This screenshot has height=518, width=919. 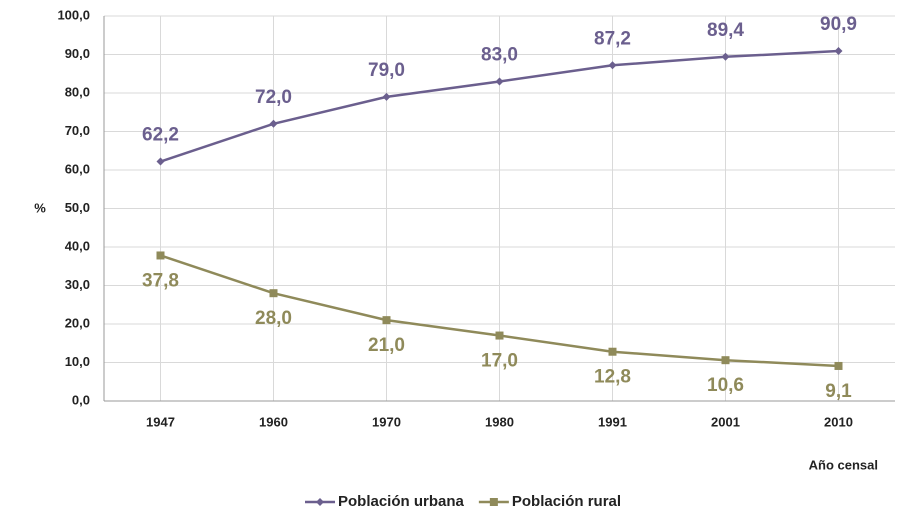 What do you see at coordinates (77, 284) in the screenshot?
I see `y-tick-label: 30,0` at bounding box center [77, 284].